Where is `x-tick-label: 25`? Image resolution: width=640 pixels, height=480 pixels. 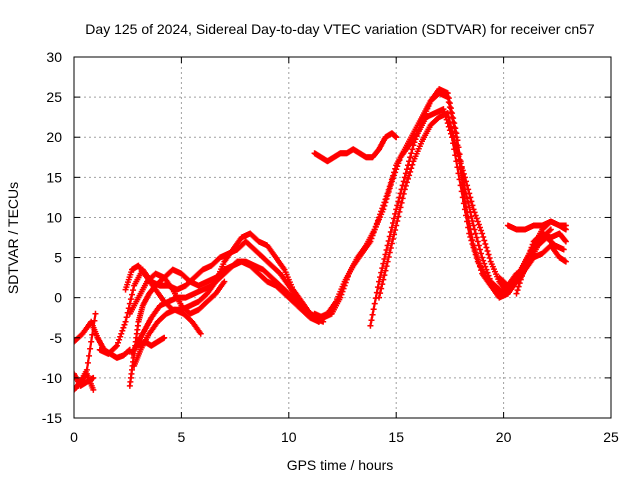 x-tick-label: 25 is located at coordinates (611, 437).